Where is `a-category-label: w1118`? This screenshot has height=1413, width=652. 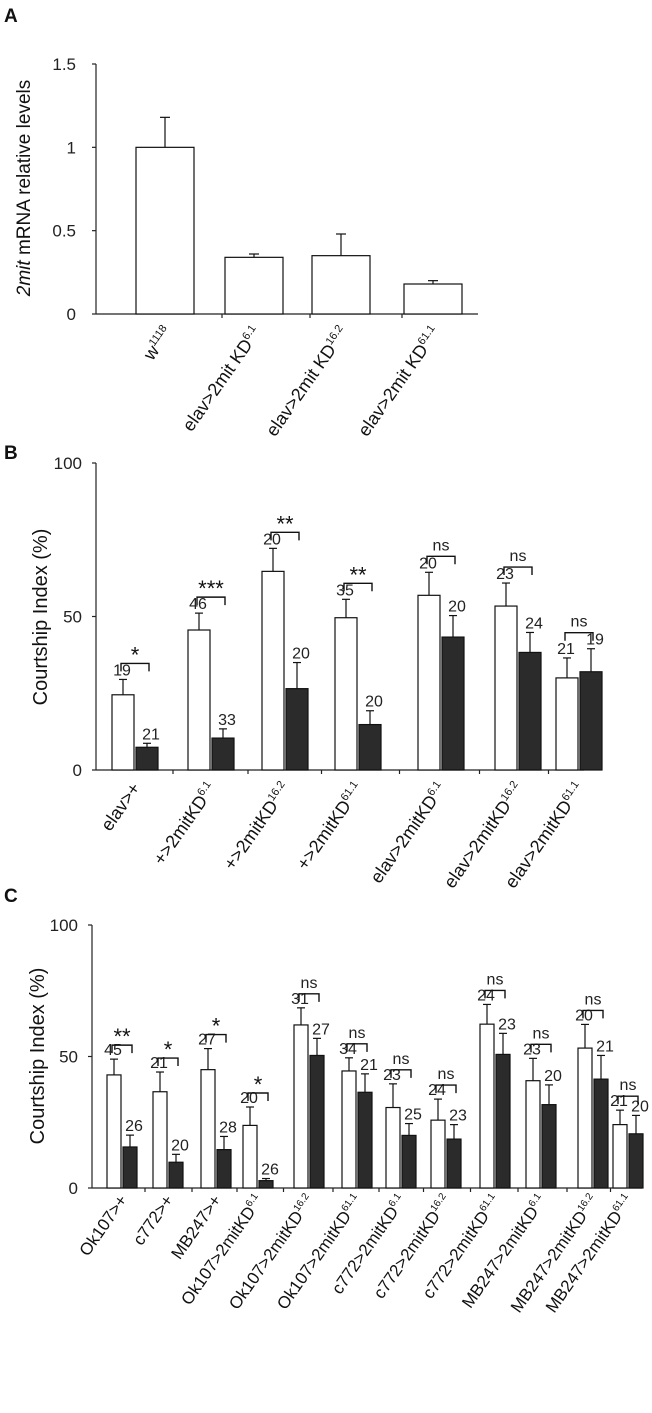 a-category-label: w1118 is located at coordinates (158, 344).